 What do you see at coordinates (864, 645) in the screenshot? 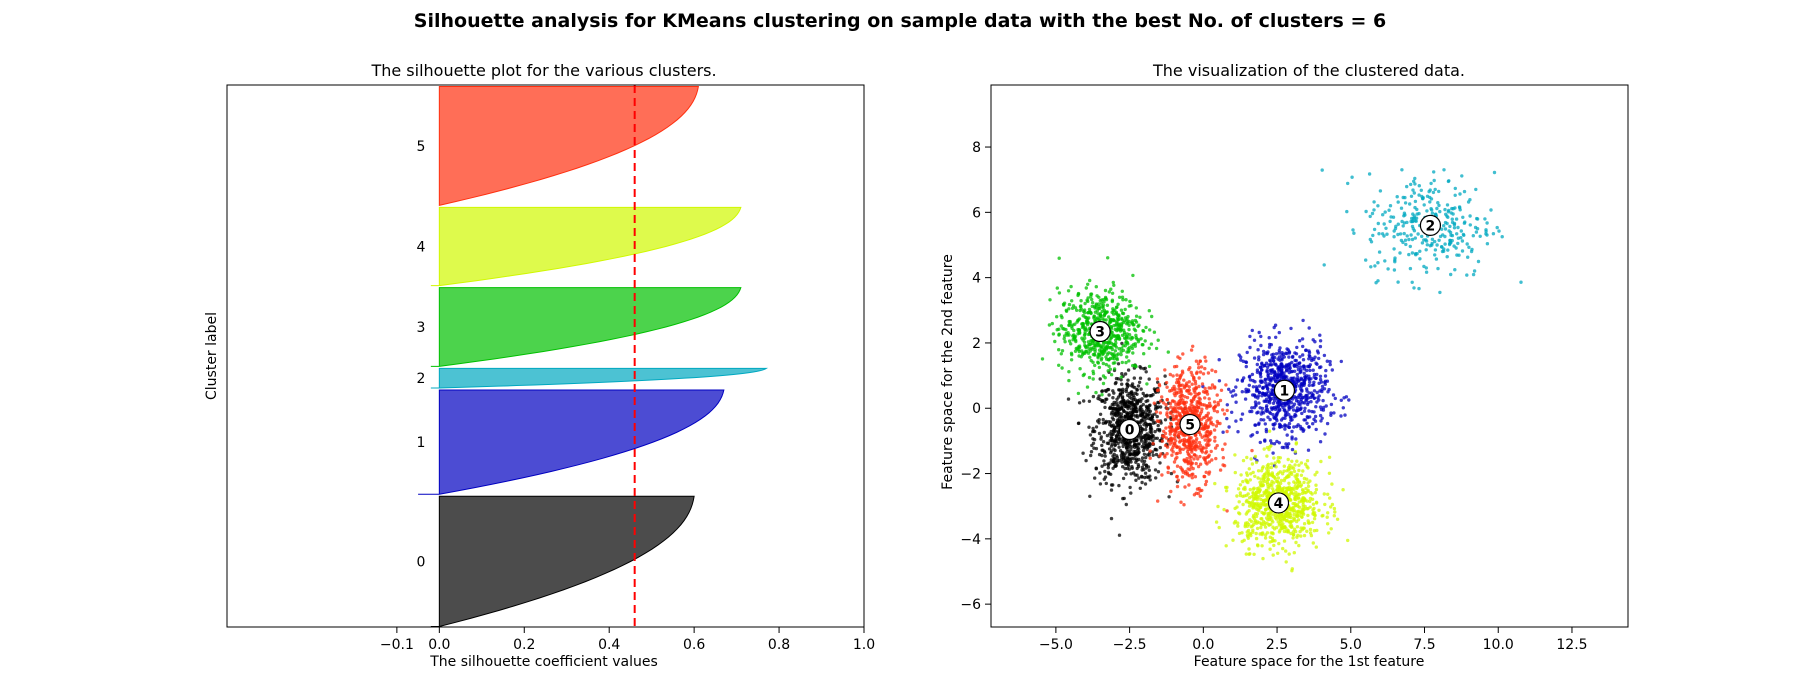
I see `silhouette-x-tick-label: 1.0` at bounding box center [864, 645].